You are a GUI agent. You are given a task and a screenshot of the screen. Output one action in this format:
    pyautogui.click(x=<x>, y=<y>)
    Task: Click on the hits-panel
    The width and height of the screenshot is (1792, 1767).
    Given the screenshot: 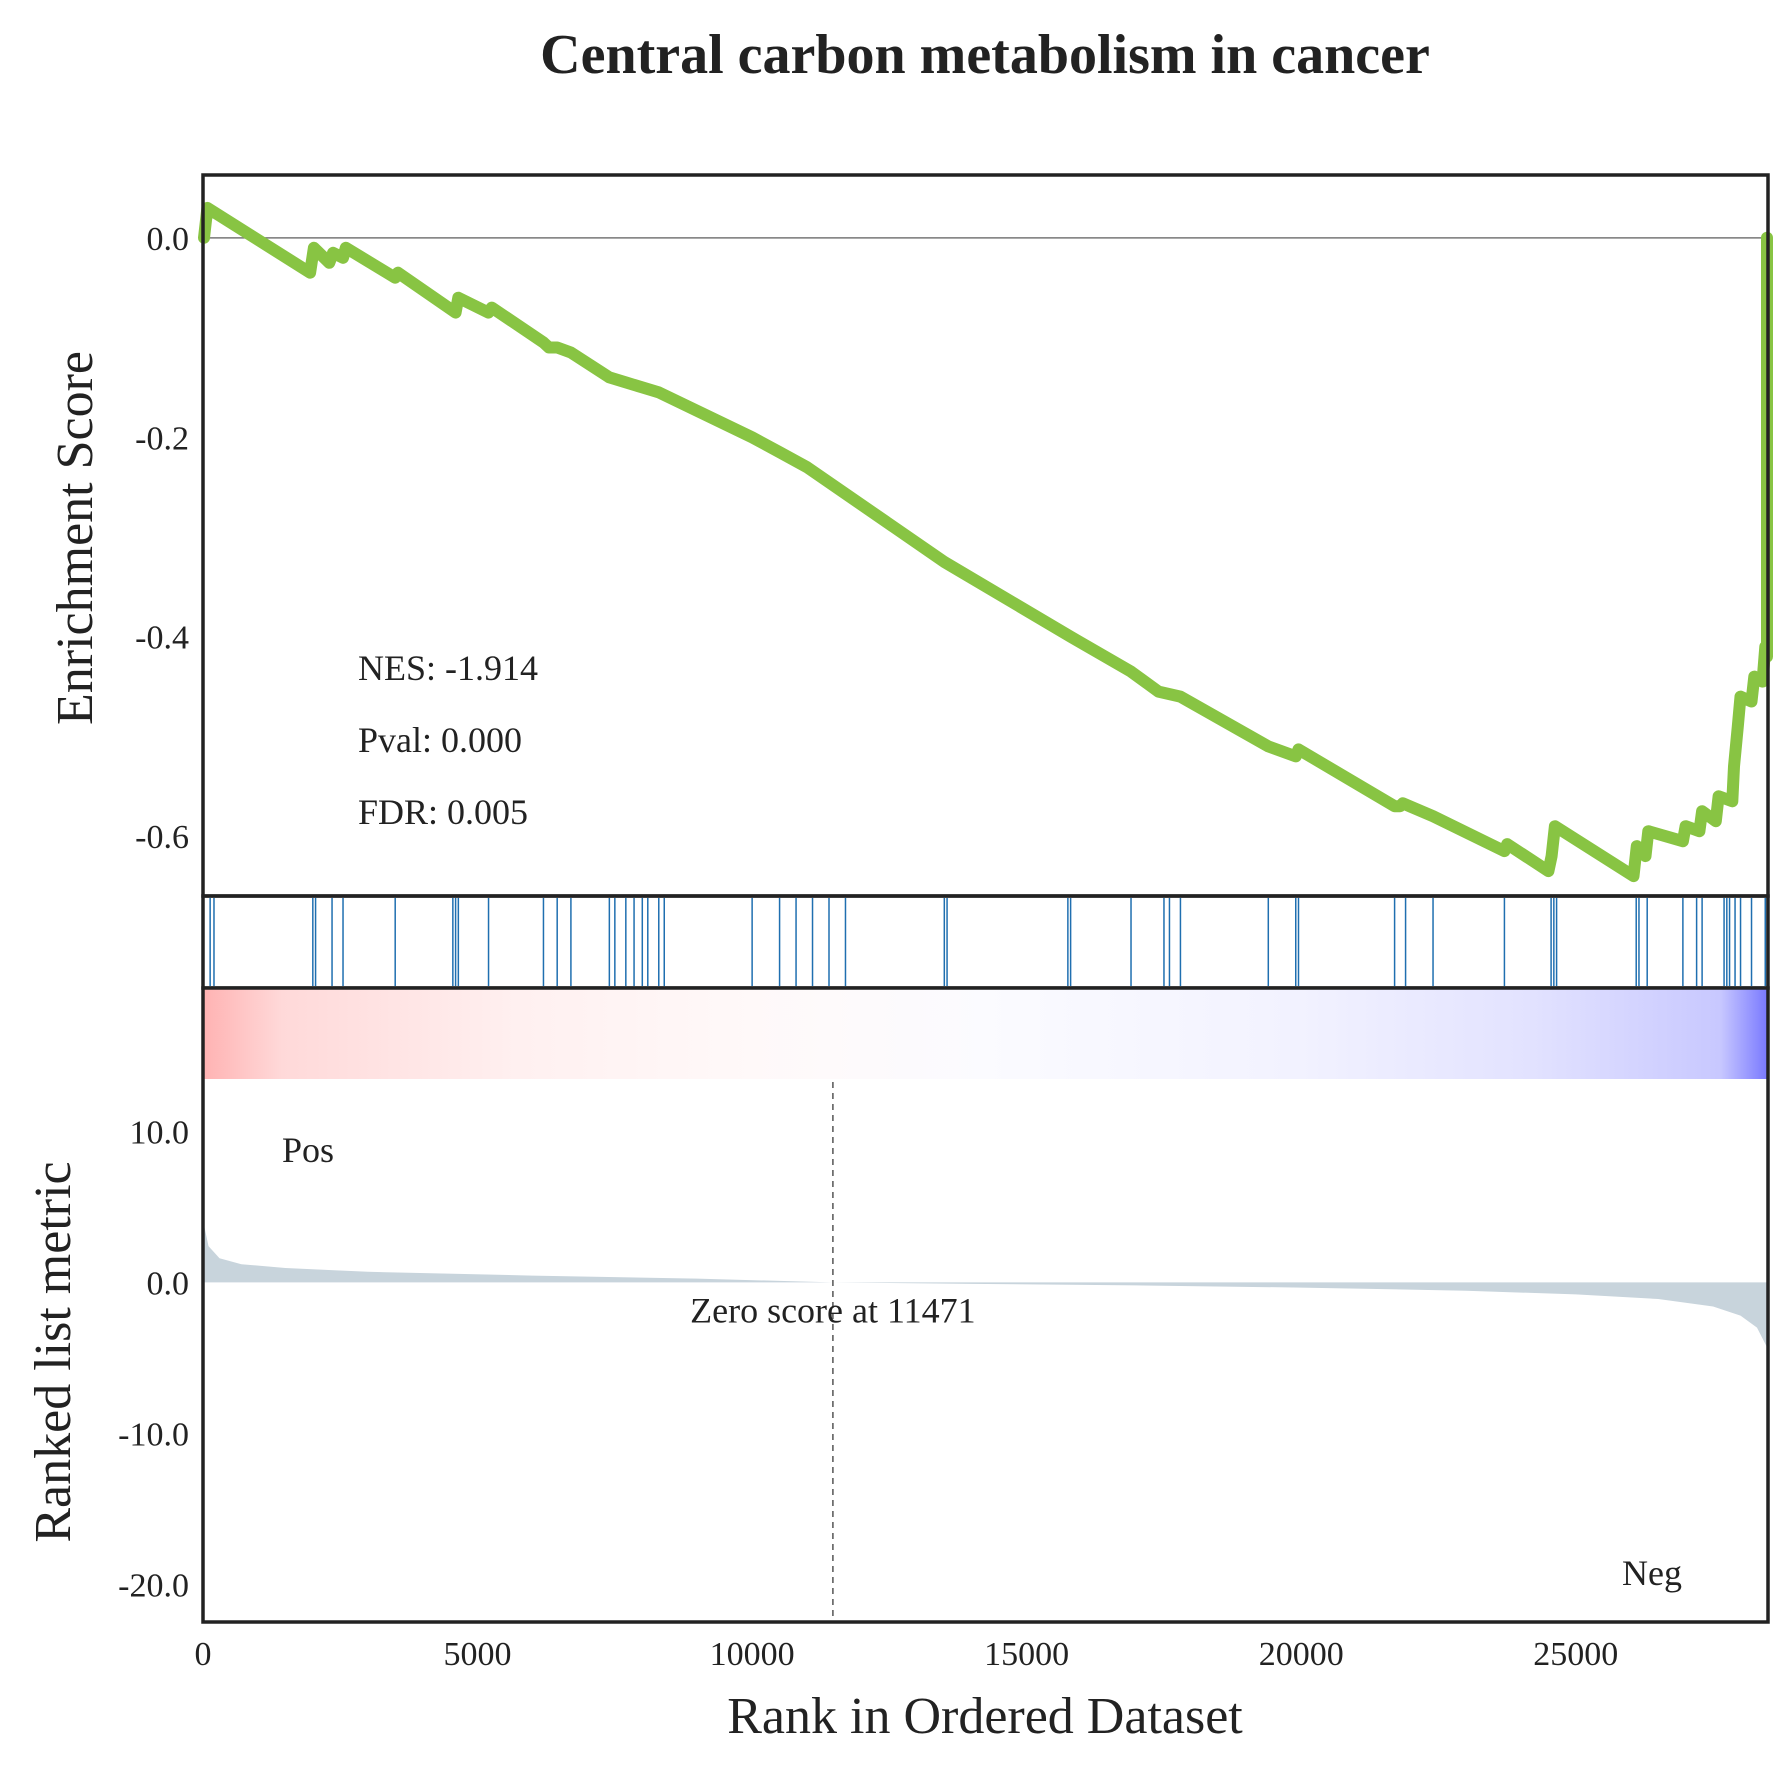 What is the action you would take?
    pyautogui.click(x=985, y=942)
    